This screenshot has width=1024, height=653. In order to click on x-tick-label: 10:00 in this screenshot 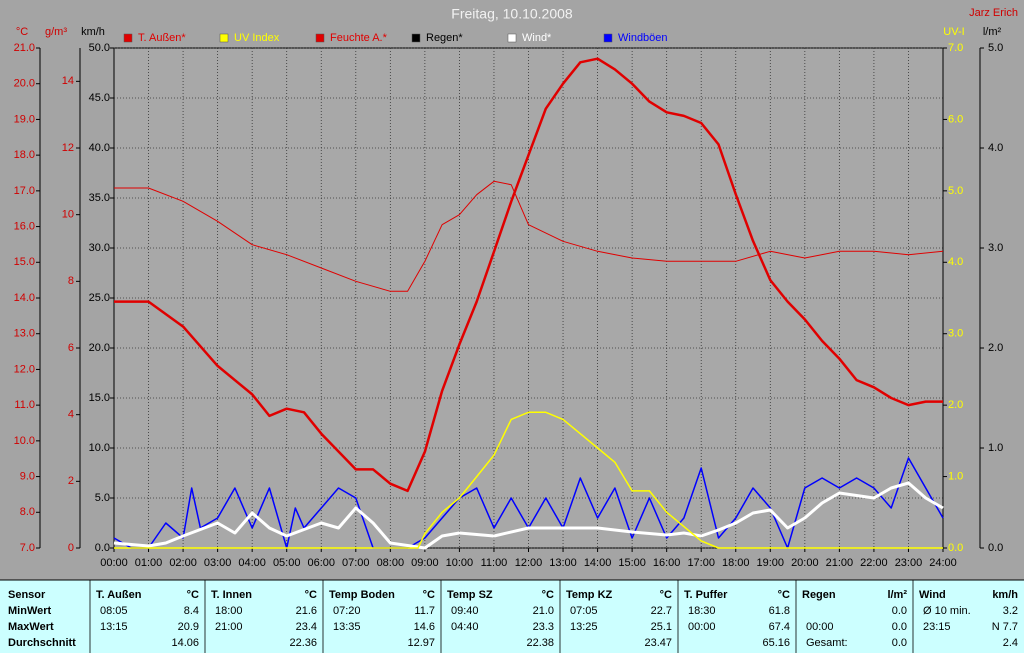, I will do `click(460, 563)`.